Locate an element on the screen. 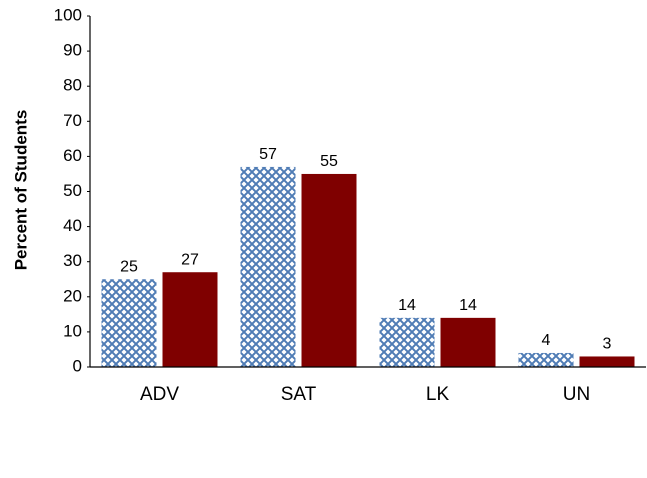  value-label: 55 is located at coordinates (329, 161).